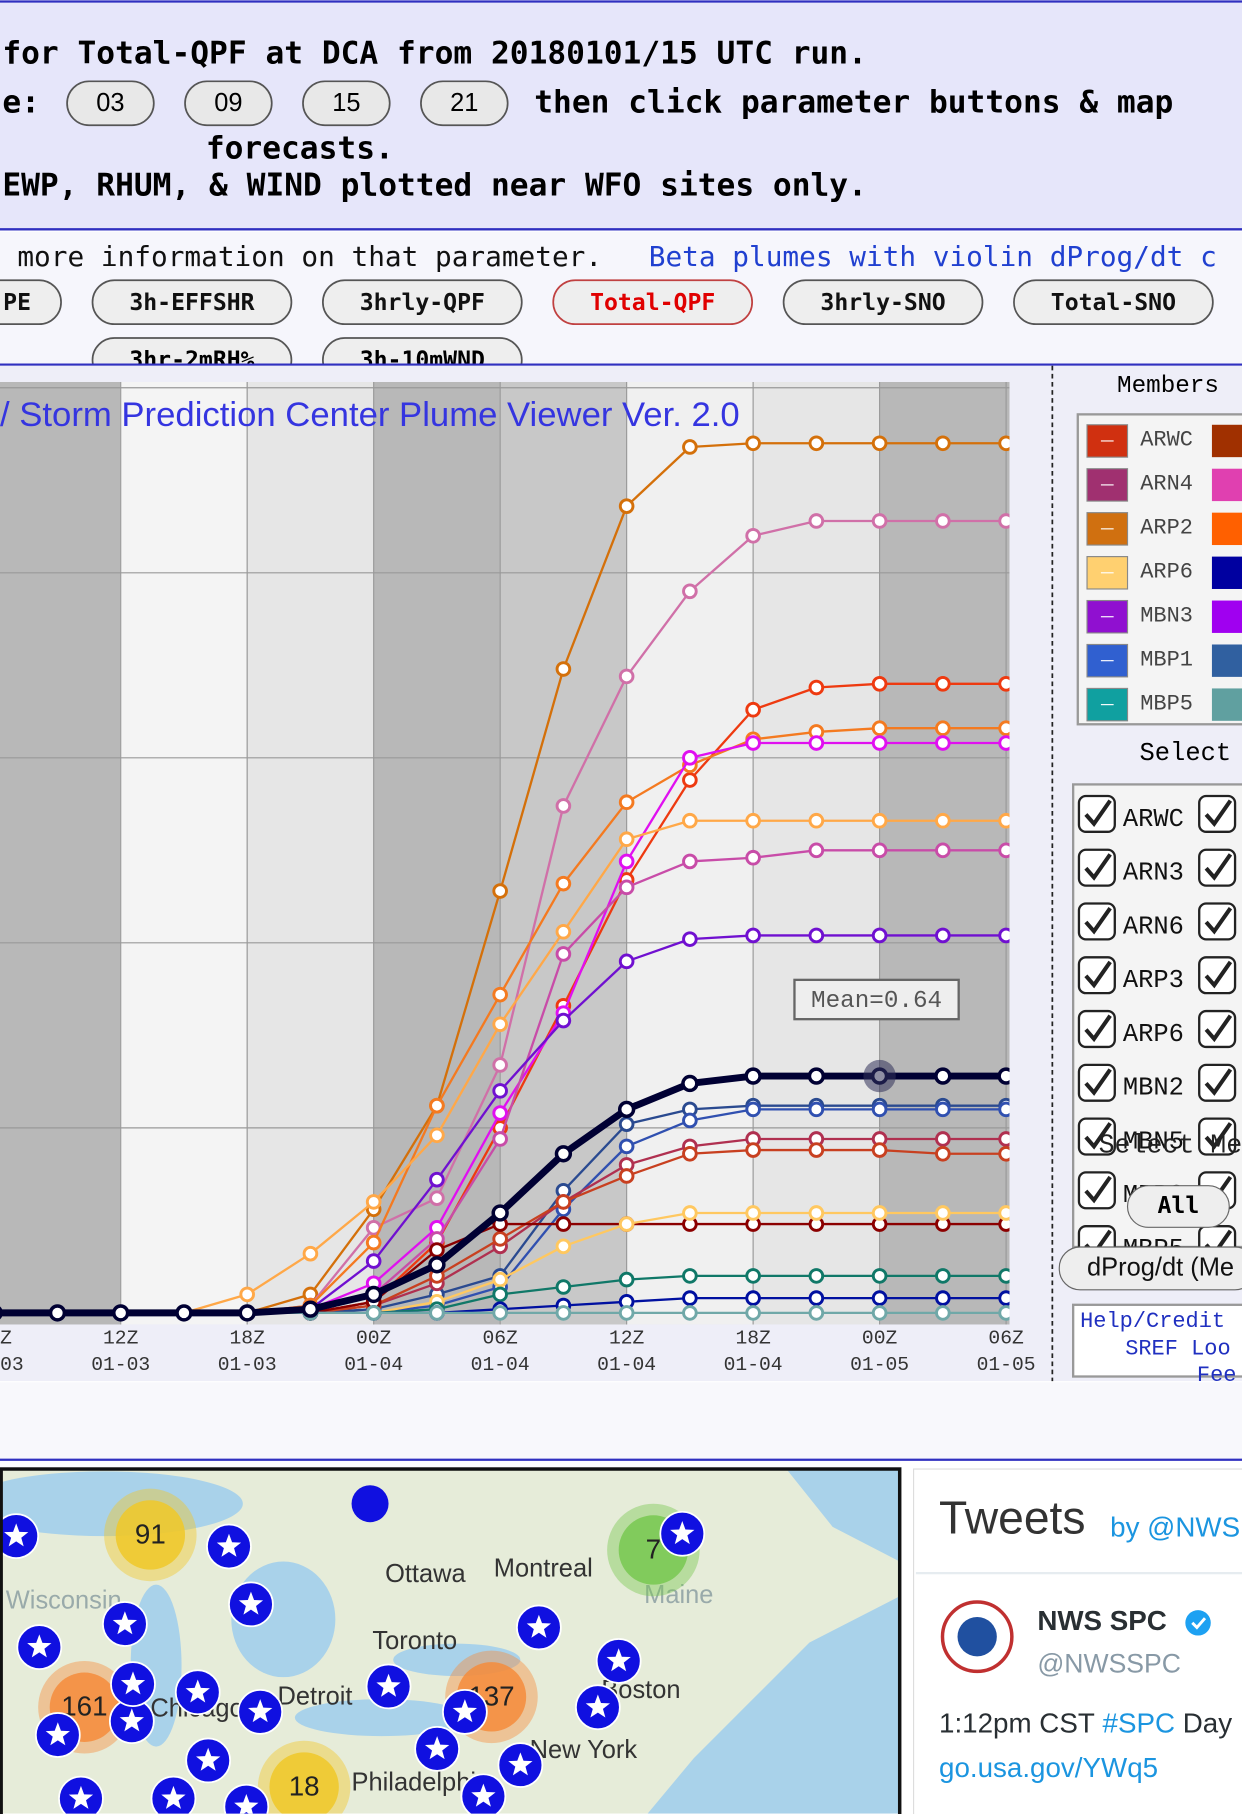 This screenshot has width=1242, height=1814. I want to click on marker, so click(370, 1504).